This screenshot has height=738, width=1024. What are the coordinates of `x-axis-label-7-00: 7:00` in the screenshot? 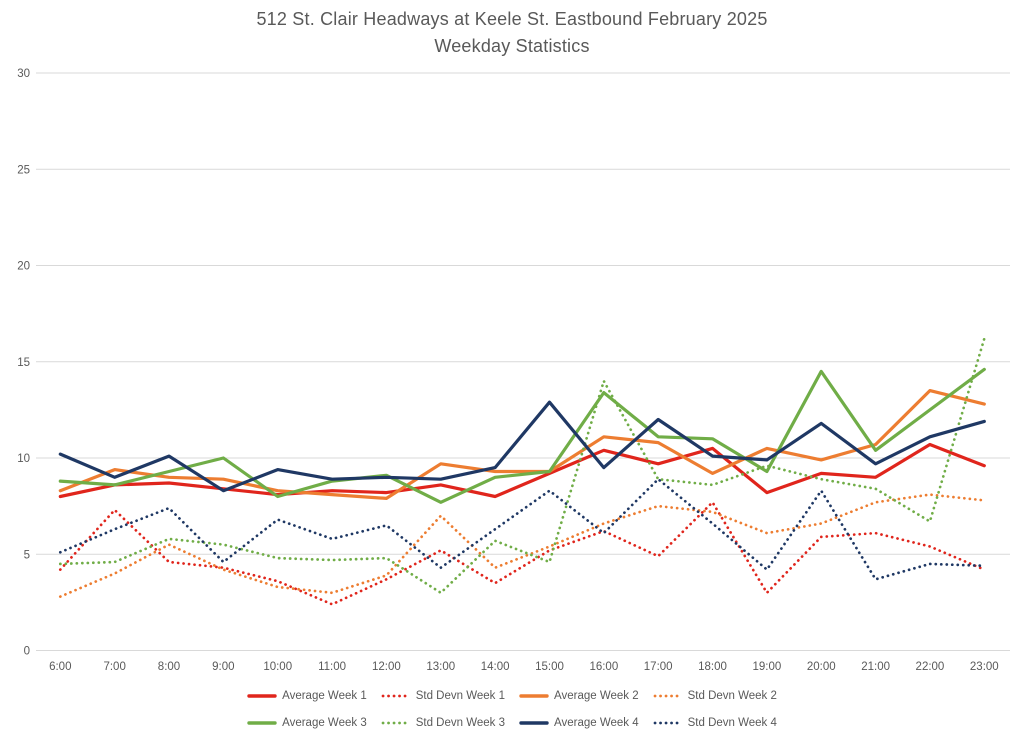 It's located at (114, 667).